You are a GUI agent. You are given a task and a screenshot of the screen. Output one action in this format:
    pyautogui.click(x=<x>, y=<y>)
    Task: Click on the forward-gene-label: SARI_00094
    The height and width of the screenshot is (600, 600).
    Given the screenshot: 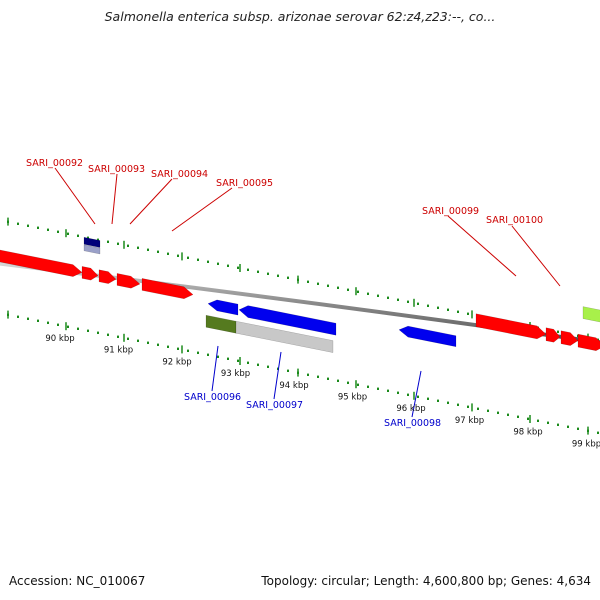 What is the action you would take?
    pyautogui.click(x=179, y=174)
    